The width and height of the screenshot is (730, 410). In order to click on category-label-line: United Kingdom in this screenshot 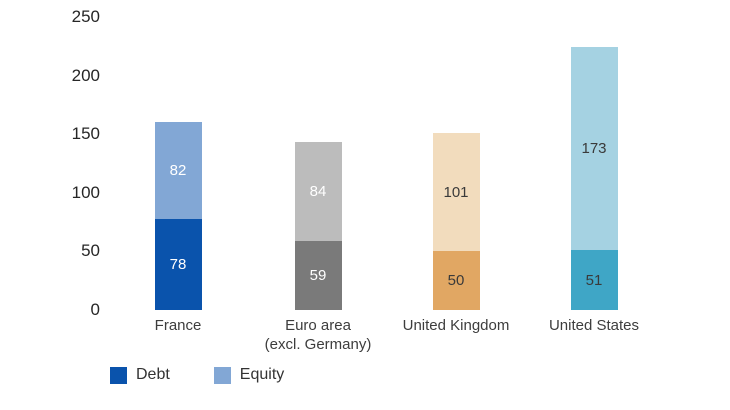, I will do `click(456, 325)`.